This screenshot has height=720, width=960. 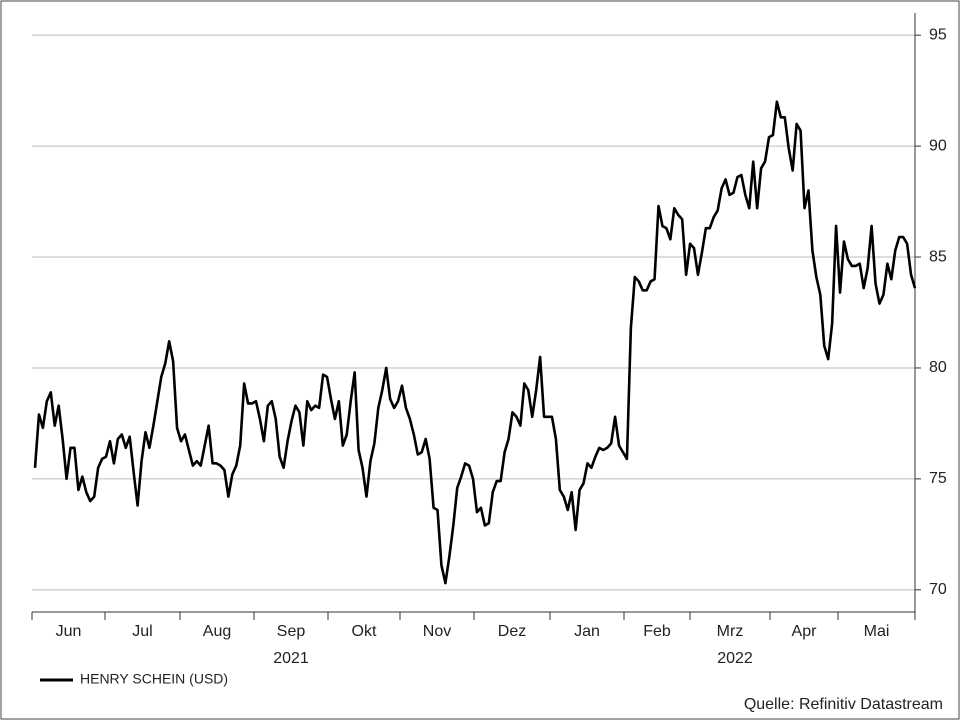 I want to click on x-tick-label: Apr, so click(x=805, y=631).